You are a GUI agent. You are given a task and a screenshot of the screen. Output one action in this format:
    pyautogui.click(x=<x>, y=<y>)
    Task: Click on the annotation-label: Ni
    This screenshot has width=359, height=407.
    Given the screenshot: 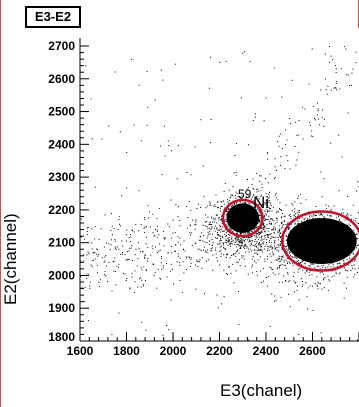 What is the action you would take?
    pyautogui.click(x=261, y=202)
    